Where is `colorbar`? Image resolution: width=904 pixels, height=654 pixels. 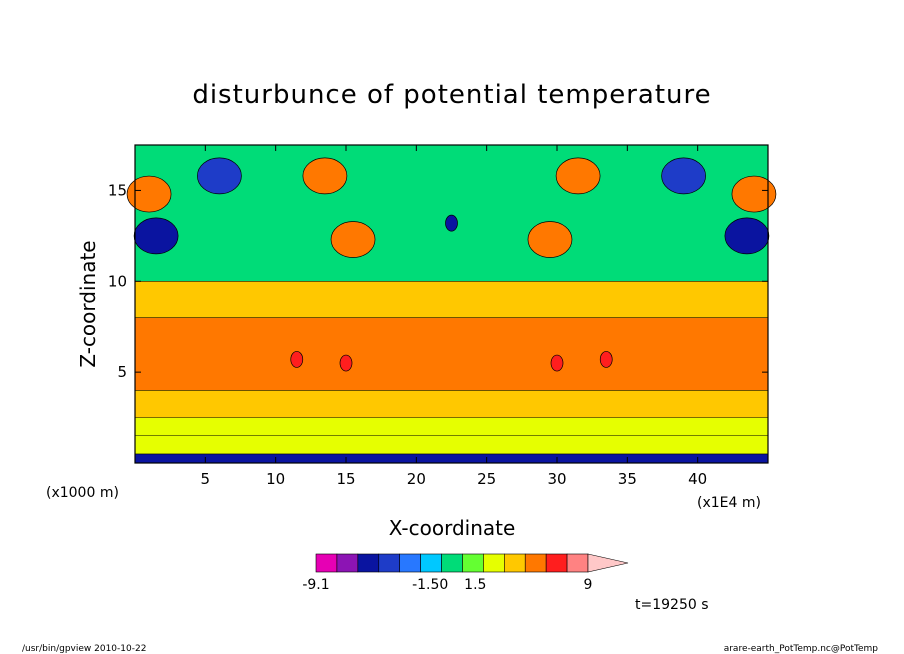 colorbar is located at coordinates (472, 563).